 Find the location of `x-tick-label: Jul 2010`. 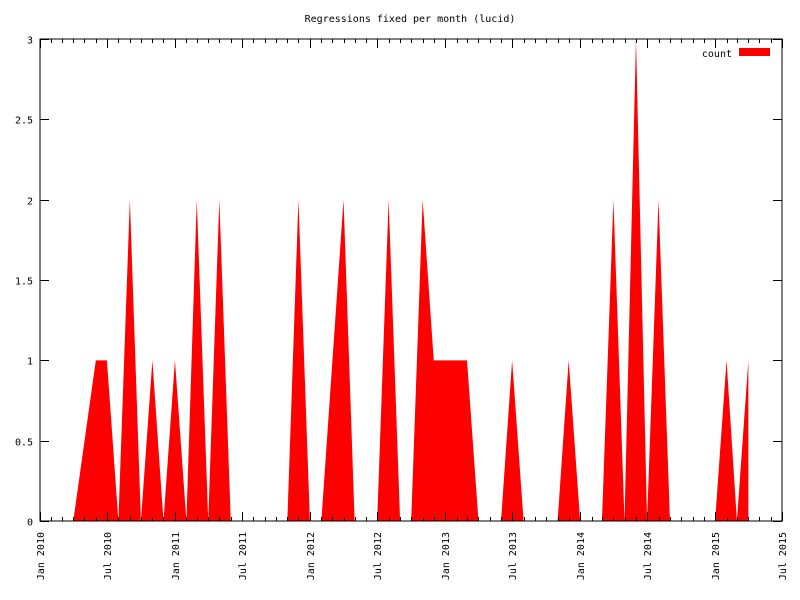

x-tick-label: Jul 2010 is located at coordinates (108, 556).